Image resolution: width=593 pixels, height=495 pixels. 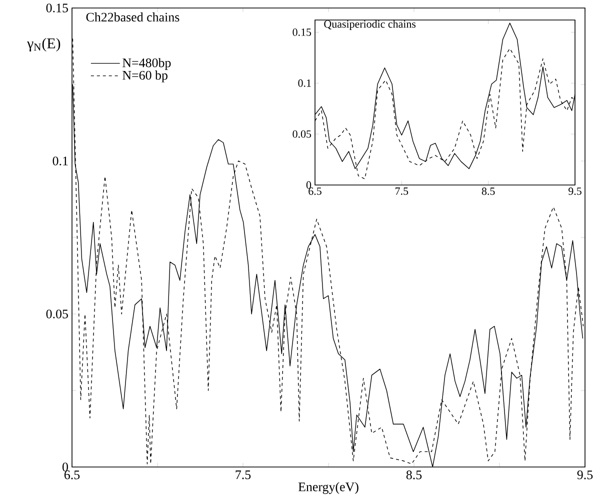 I want to click on chart-title: Ch22based chains, so click(x=133, y=17).